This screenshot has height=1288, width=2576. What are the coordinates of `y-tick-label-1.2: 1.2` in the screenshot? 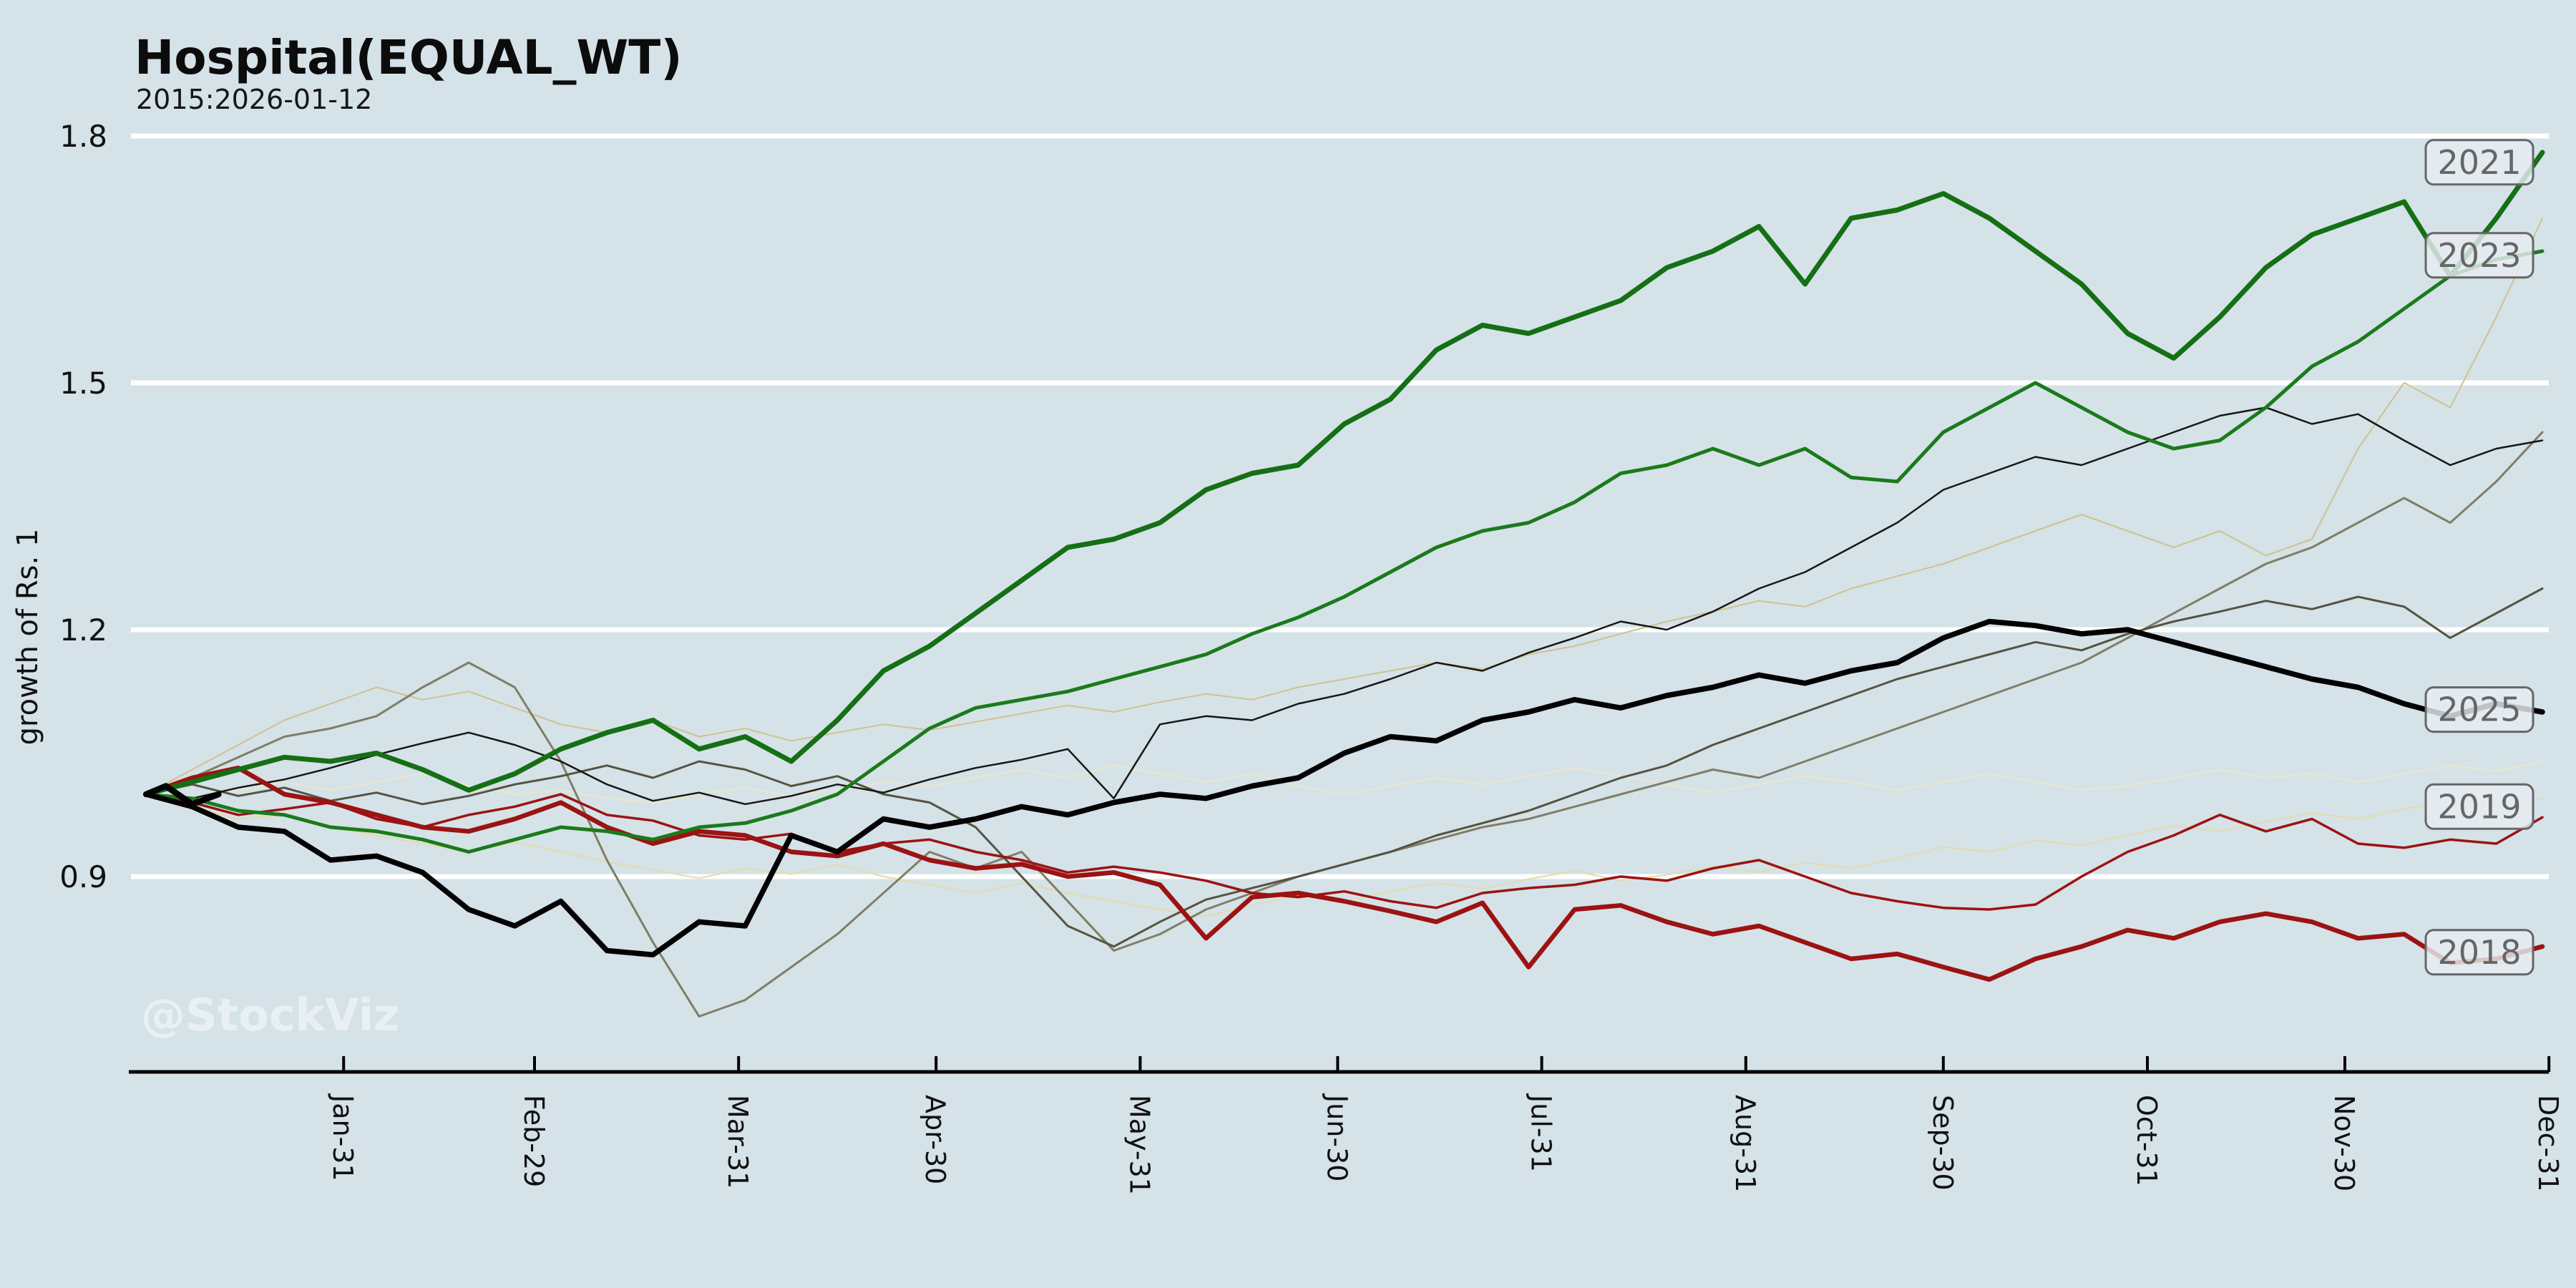 It's located at (83, 630).